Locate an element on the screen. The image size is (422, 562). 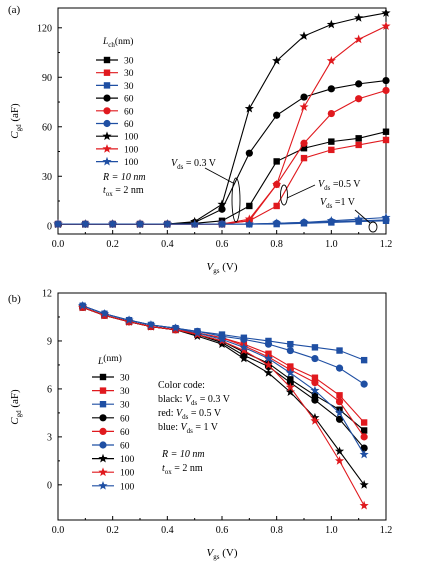
panel-a-arrow-vds-0.5 is located at coordinates (301, 191).